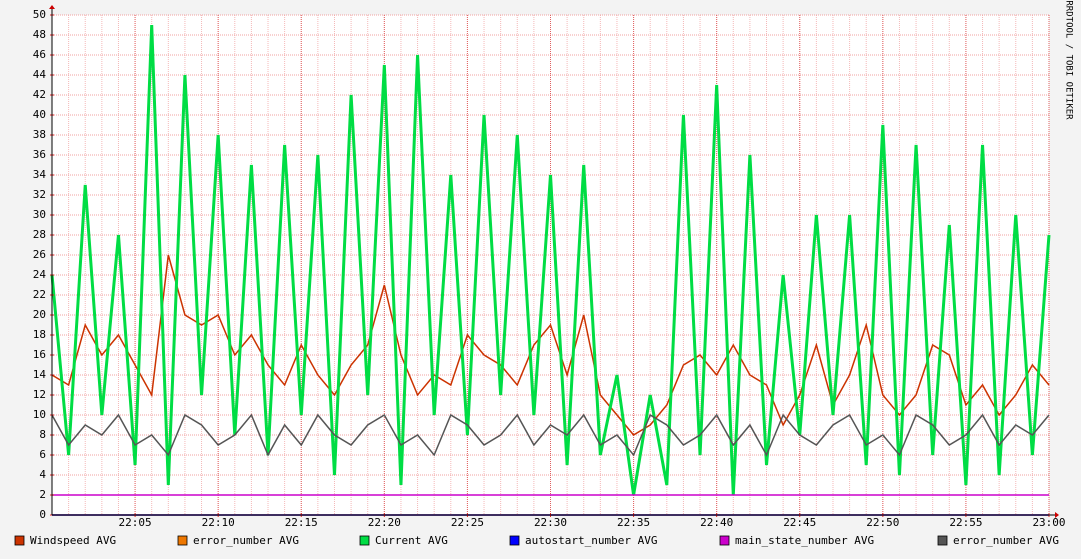 The image size is (1081, 559). I want to click on legend-label: autostart_number AVG, so click(591, 540).